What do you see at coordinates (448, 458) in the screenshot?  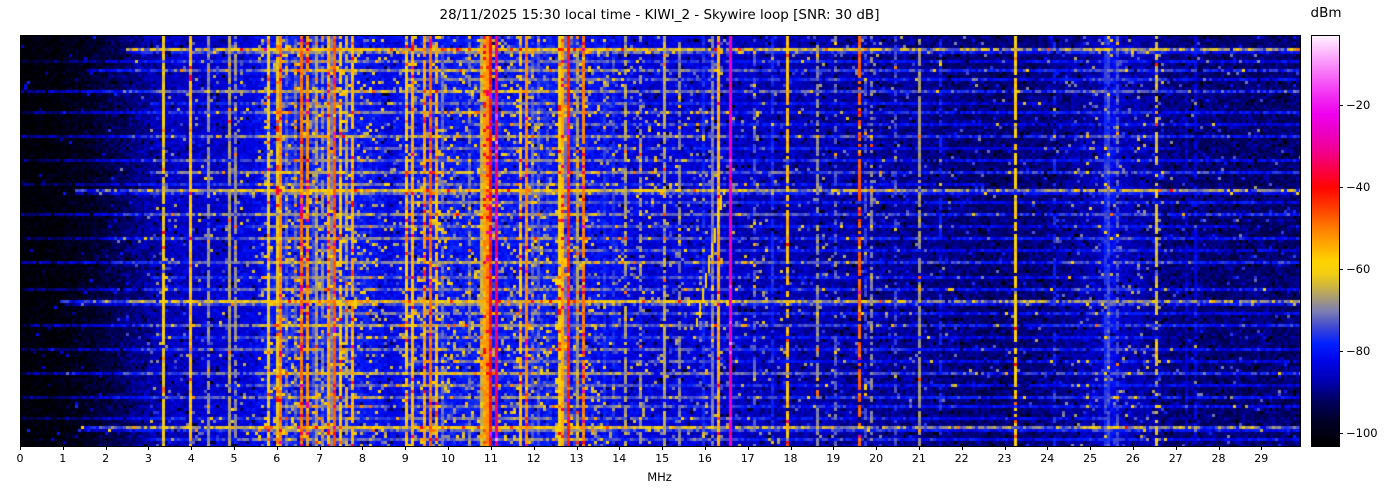 I see `x-tick-label: 10` at bounding box center [448, 458].